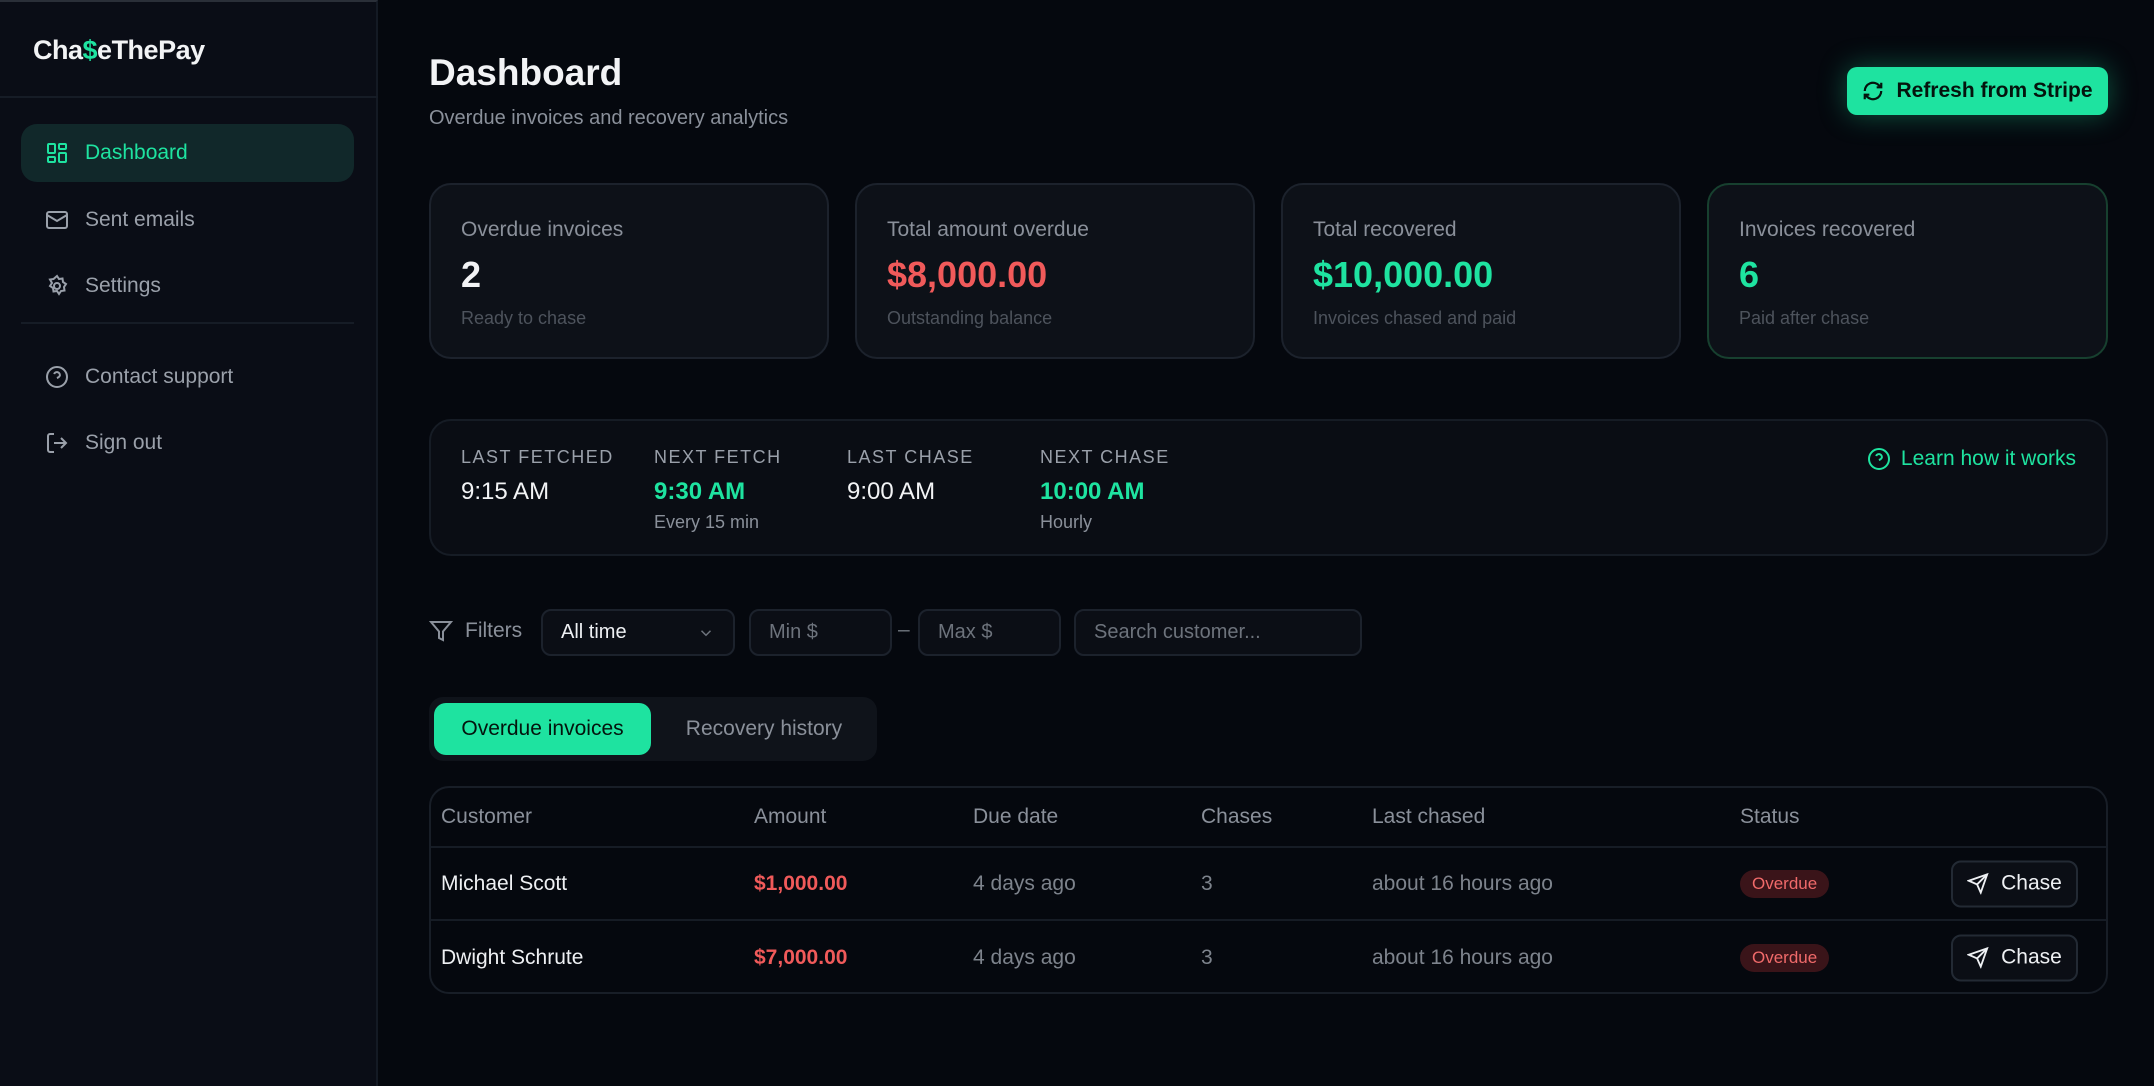 This screenshot has height=1086, width=2154. I want to click on amount: $7,000.00, so click(801, 957).